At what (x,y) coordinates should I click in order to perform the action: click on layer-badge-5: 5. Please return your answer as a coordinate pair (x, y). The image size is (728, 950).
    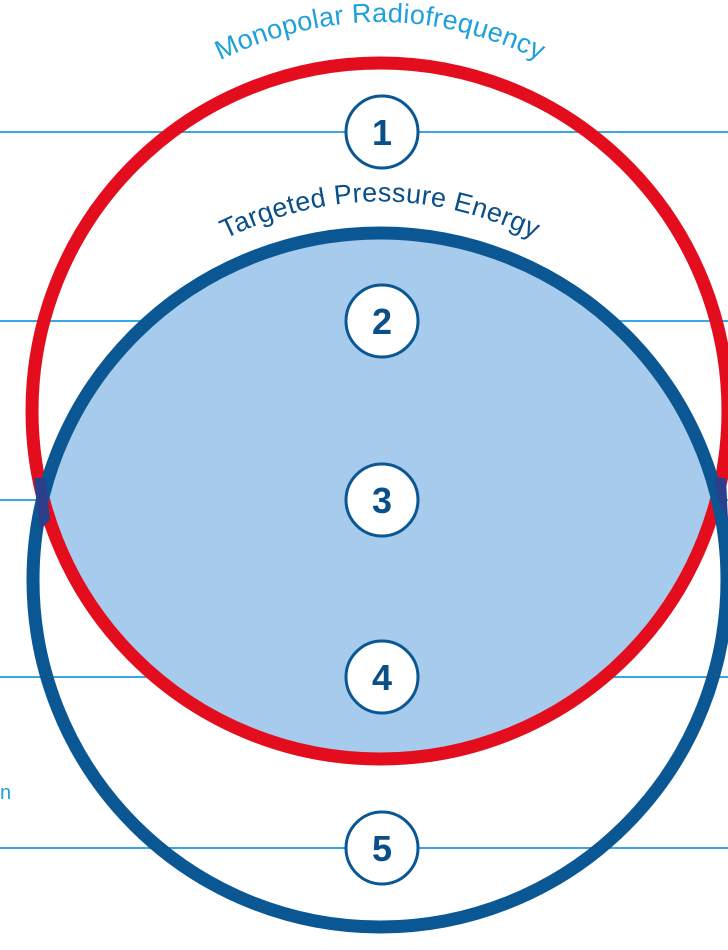
    Looking at the image, I should click on (382, 848).